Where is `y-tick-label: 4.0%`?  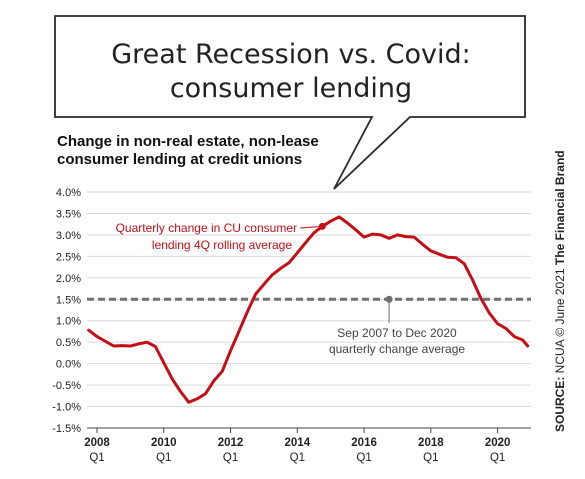
y-tick-label: 4.0% is located at coordinates (68, 193).